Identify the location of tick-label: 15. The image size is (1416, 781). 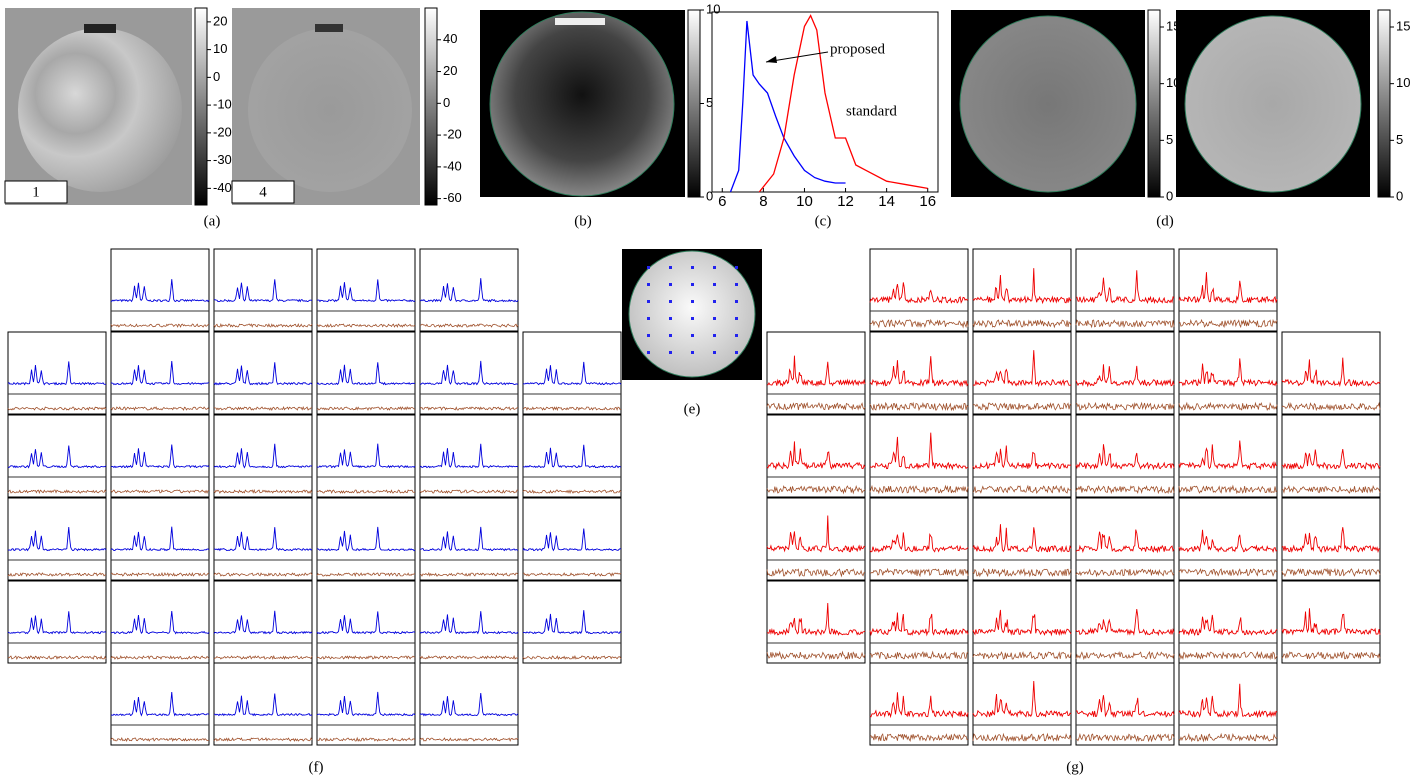
(1403, 25).